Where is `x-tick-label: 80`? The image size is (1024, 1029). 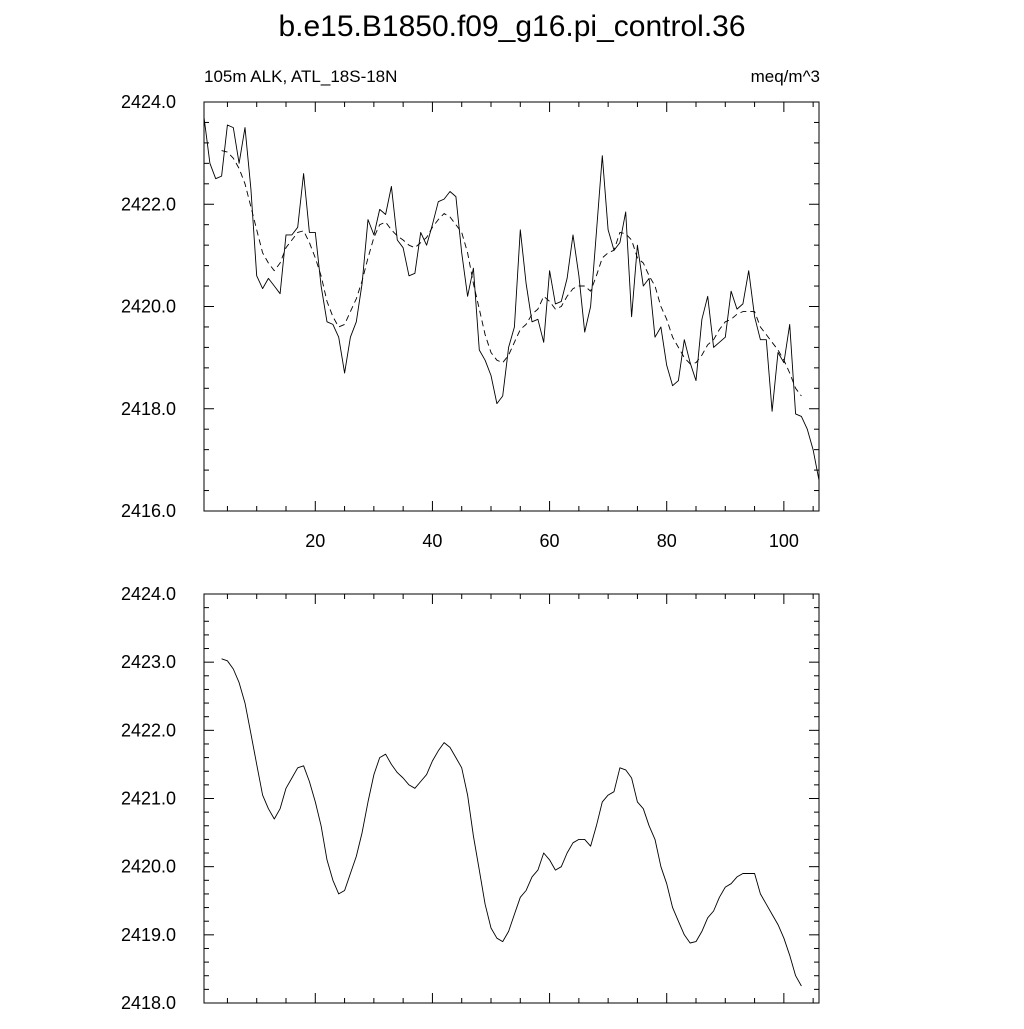 x-tick-label: 80 is located at coordinates (667, 541).